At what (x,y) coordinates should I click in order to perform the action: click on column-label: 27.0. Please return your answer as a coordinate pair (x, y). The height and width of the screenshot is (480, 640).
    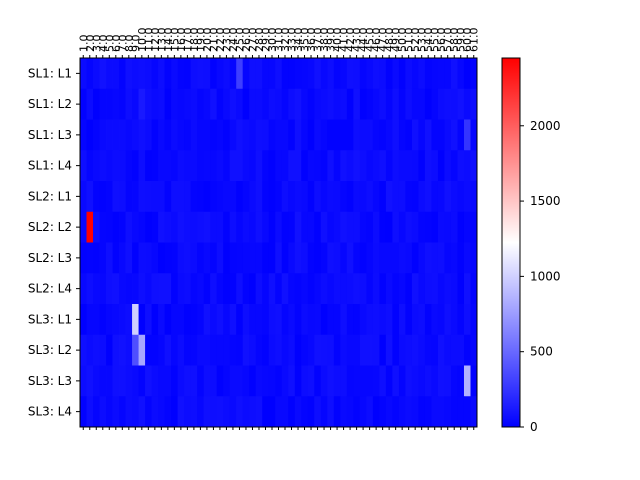
    Looking at the image, I should click on (252, 40).